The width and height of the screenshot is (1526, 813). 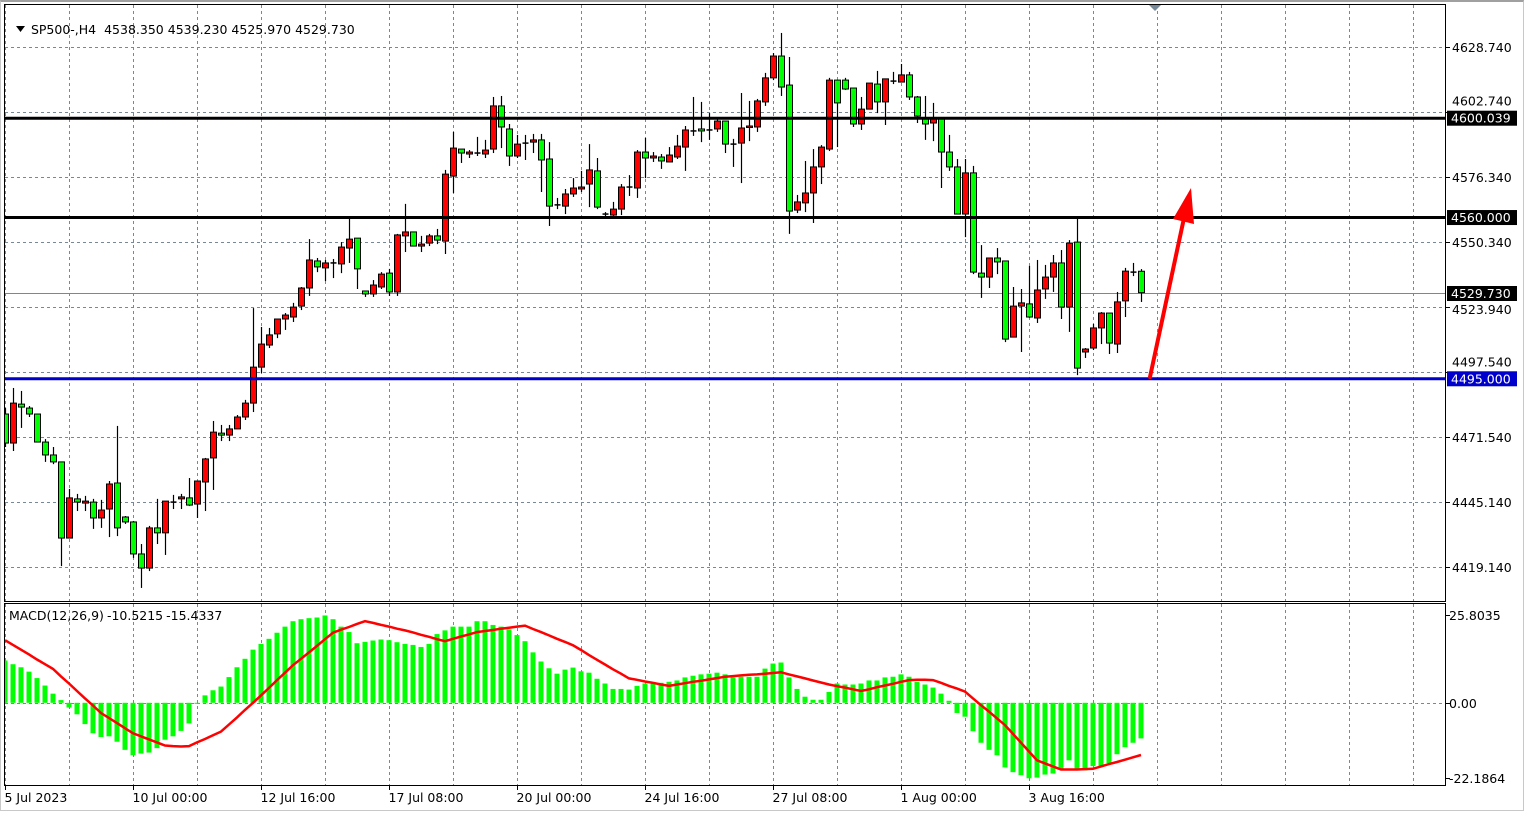 I want to click on time-axis-label: 10 Jul 00:00, so click(x=170, y=797).